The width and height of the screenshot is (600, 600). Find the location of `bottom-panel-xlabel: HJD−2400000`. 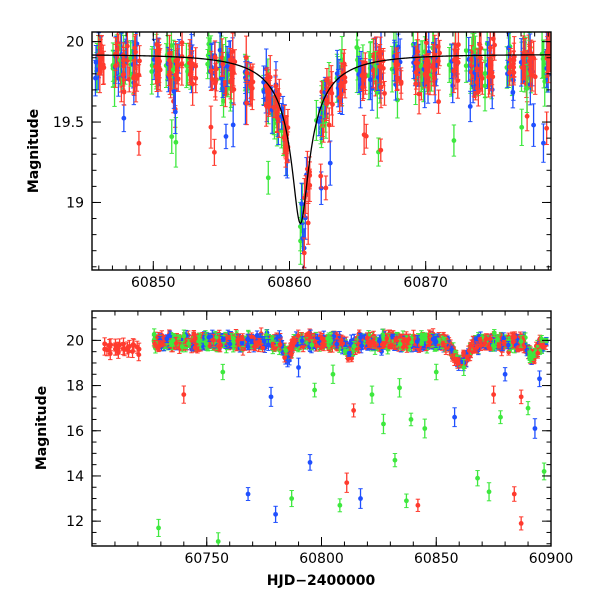

bottom-panel-xlabel: HJD−2400000 is located at coordinates (321, 581).